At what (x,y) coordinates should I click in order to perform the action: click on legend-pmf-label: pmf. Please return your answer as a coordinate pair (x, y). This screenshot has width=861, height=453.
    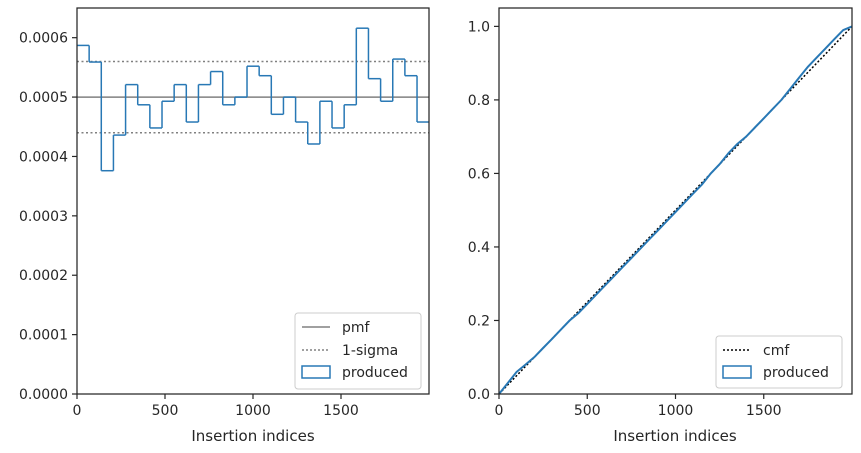
    Looking at the image, I should click on (356, 328).